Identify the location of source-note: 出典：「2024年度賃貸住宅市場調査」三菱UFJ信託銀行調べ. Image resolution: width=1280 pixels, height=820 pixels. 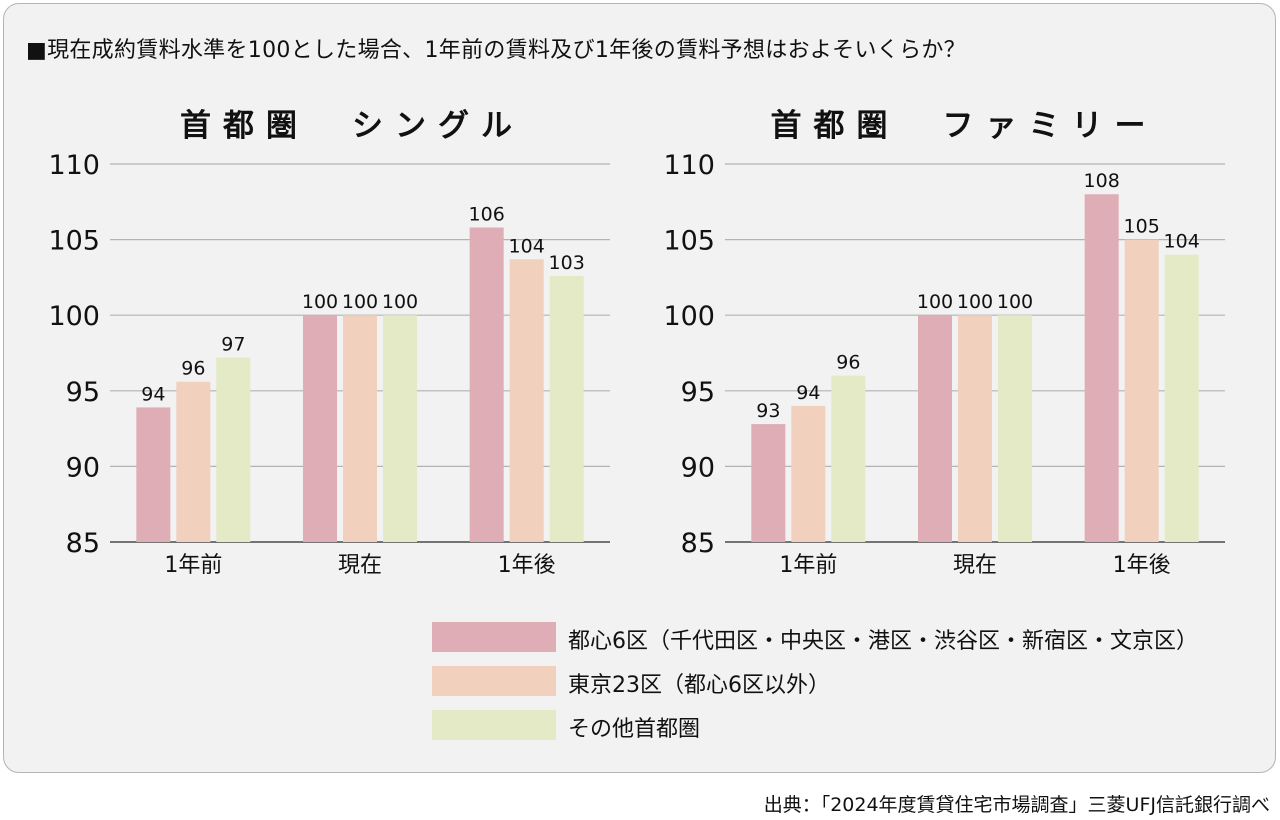
(1016, 805).